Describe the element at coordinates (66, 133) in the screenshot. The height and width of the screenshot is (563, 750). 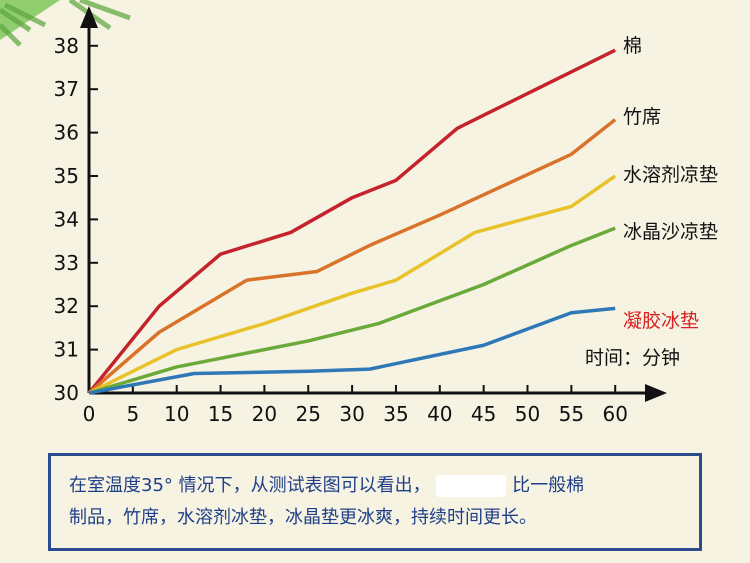
I see `y-tick-label: 36` at that location.